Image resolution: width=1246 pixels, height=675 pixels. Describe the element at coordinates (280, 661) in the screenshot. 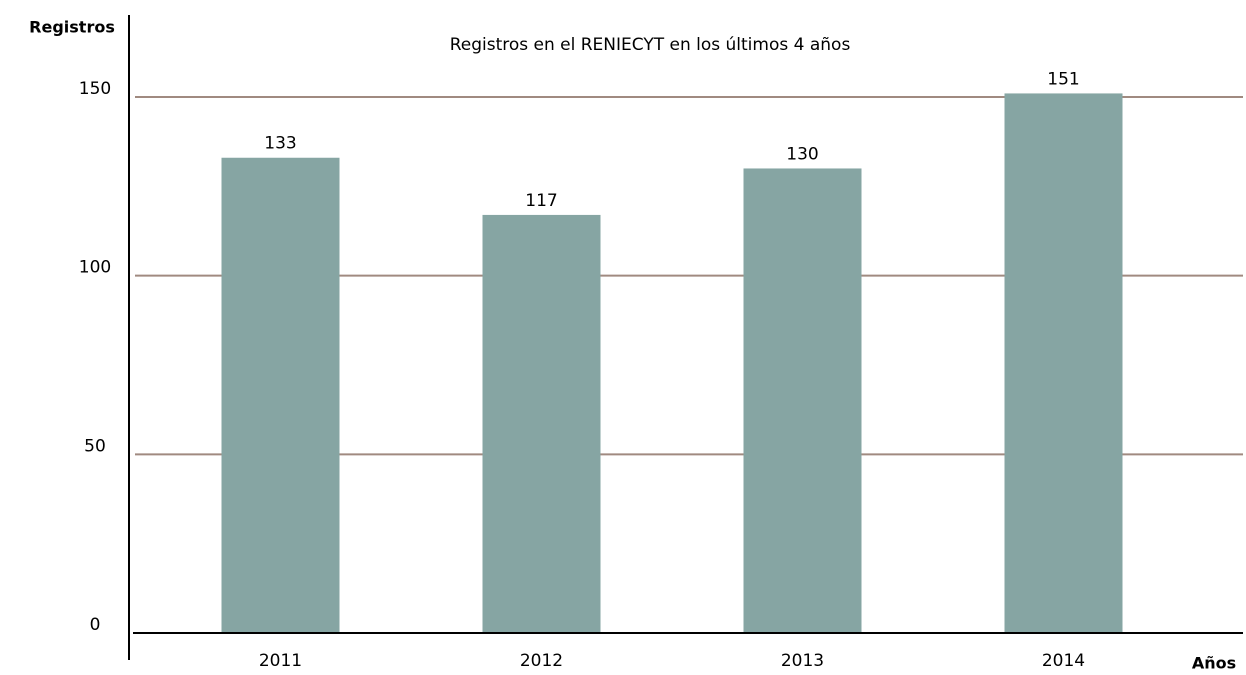

I see `x-tick-label: 2011` at that location.